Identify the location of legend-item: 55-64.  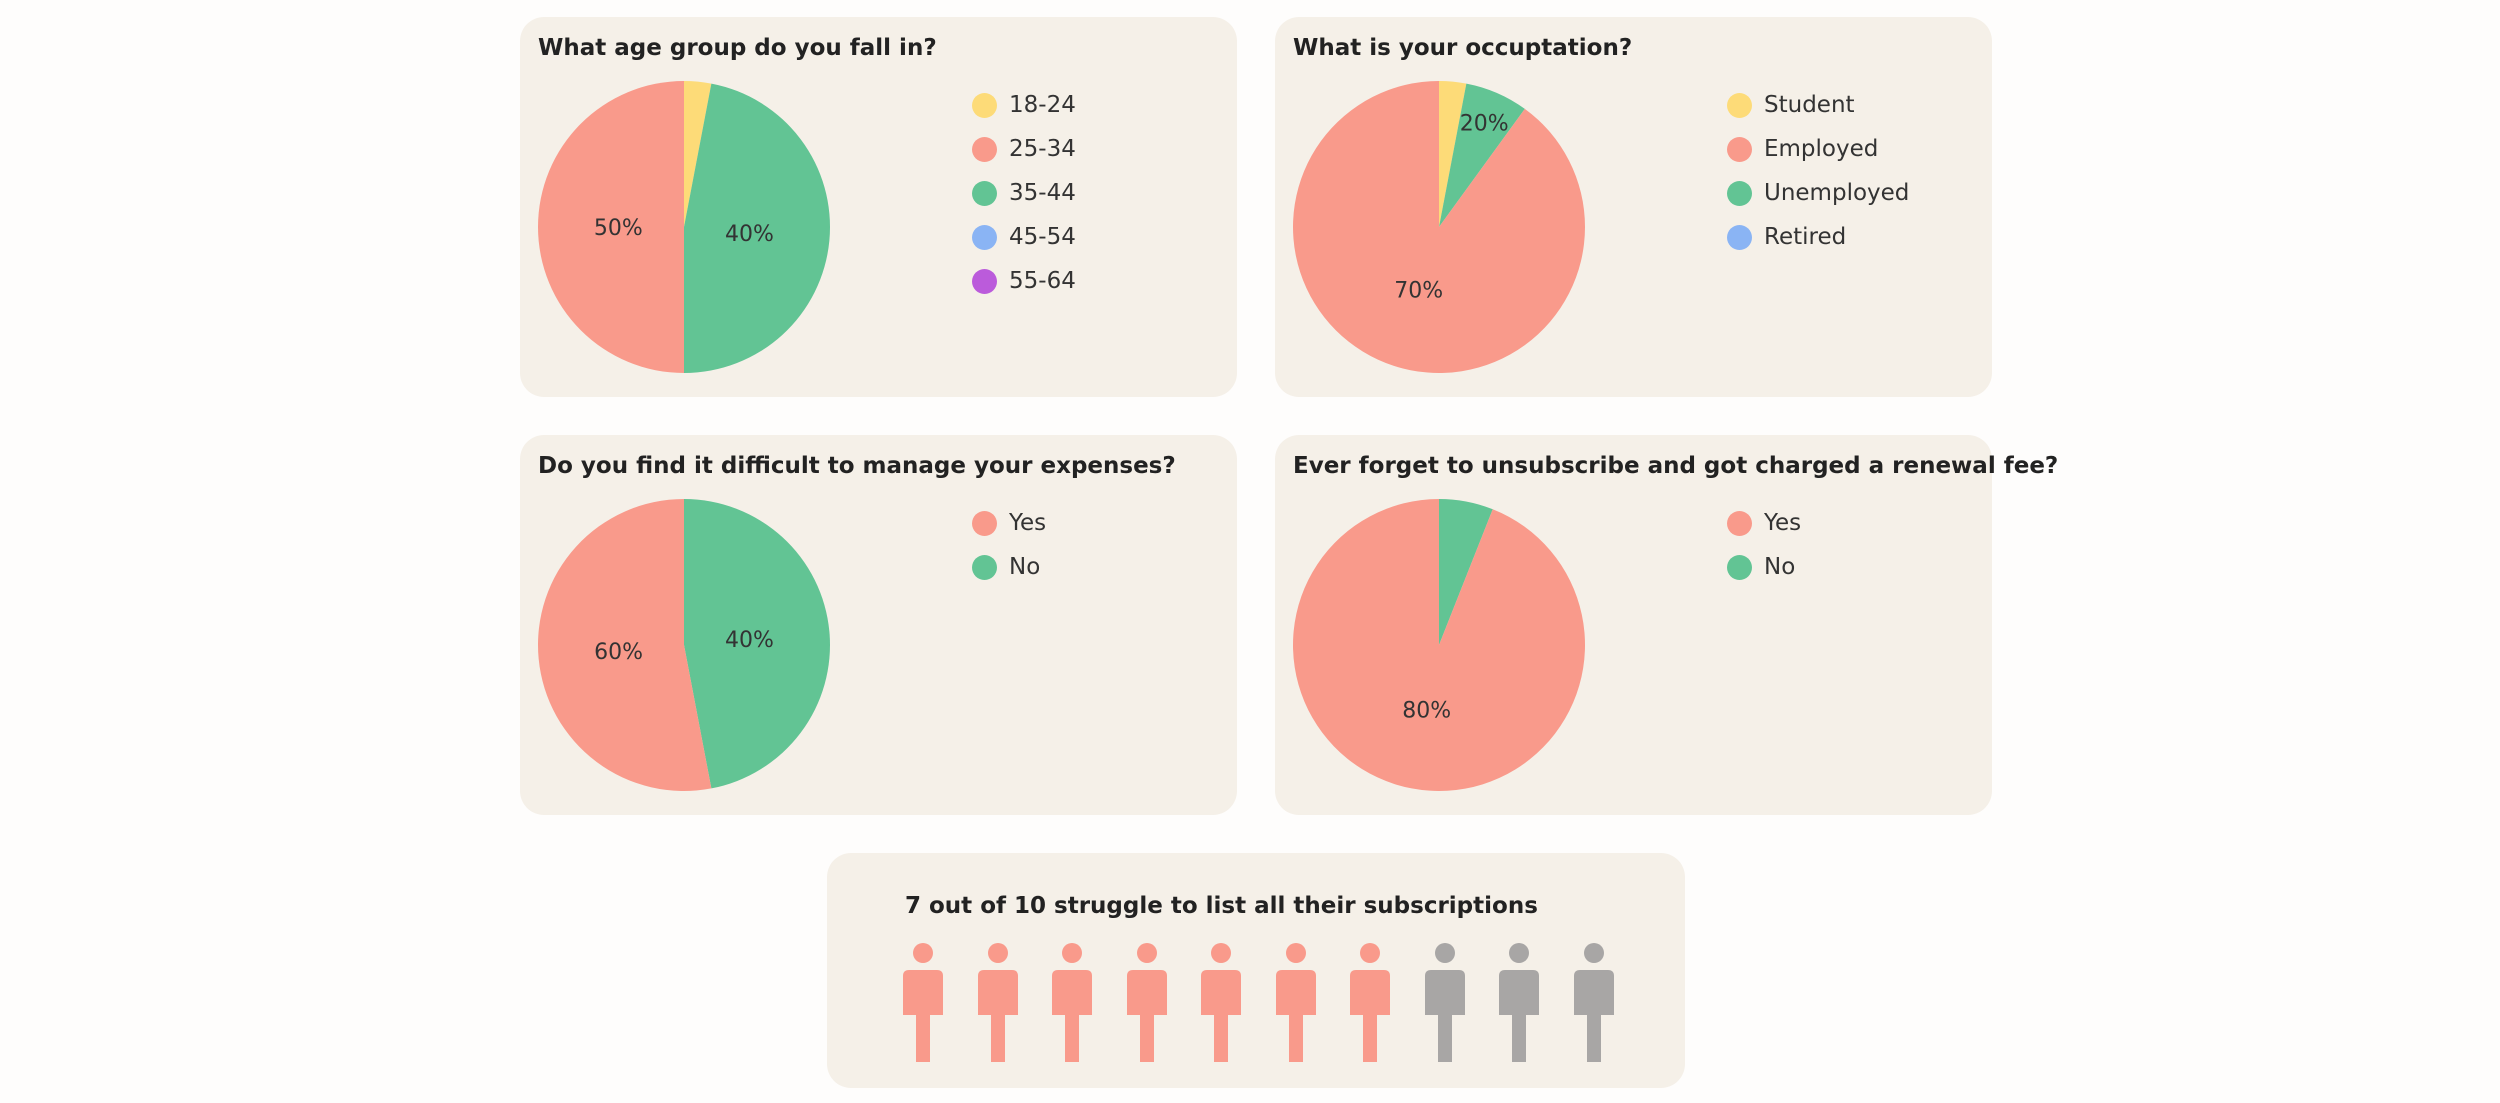
(1024, 281).